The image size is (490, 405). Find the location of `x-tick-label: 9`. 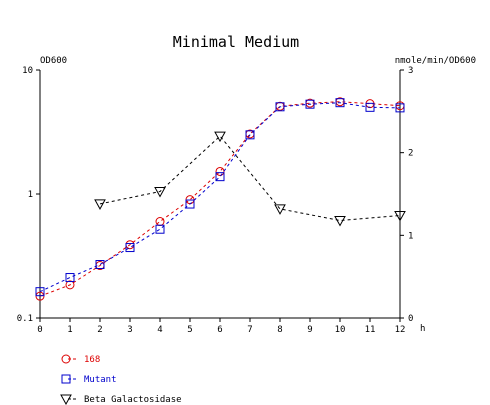

x-tick-label: 9 is located at coordinates (309, 330).